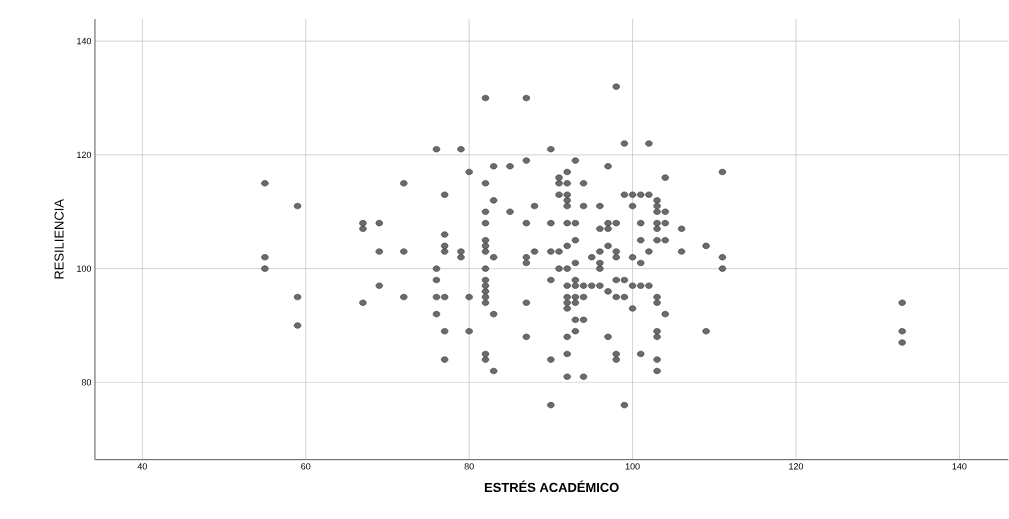  Describe the element at coordinates (59, 239) in the screenshot. I see `y-axis-title: RESILIENCIA` at that location.